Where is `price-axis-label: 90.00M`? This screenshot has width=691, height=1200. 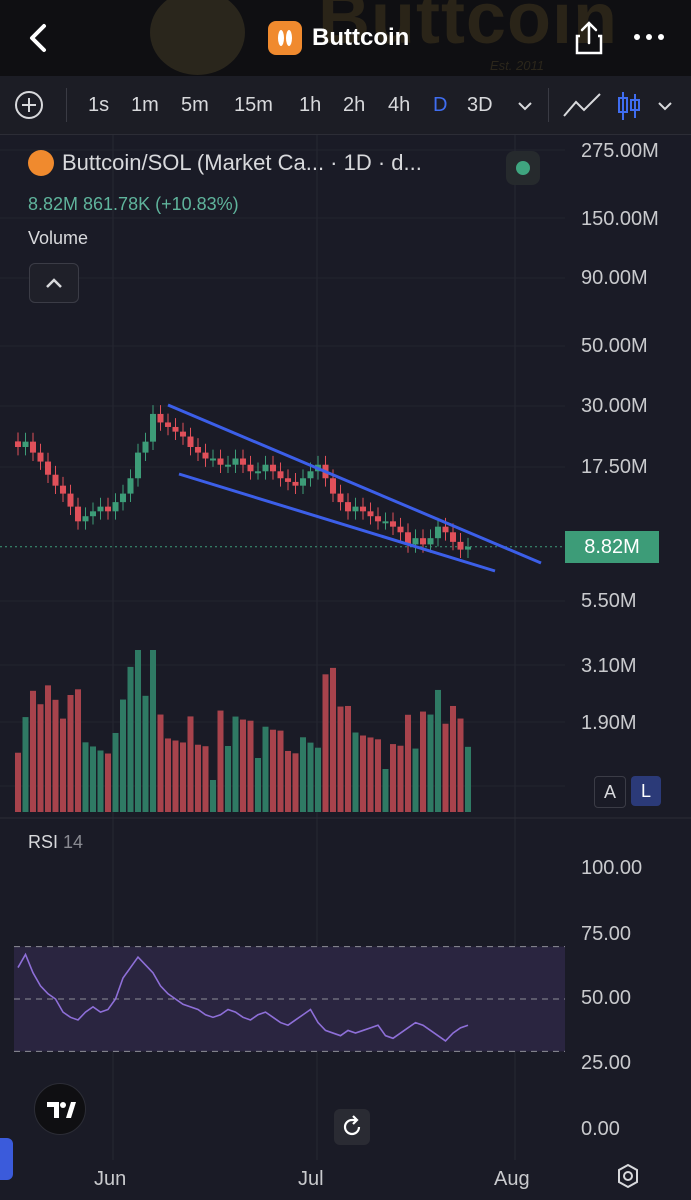 price-axis-label: 90.00M is located at coordinates (614, 278).